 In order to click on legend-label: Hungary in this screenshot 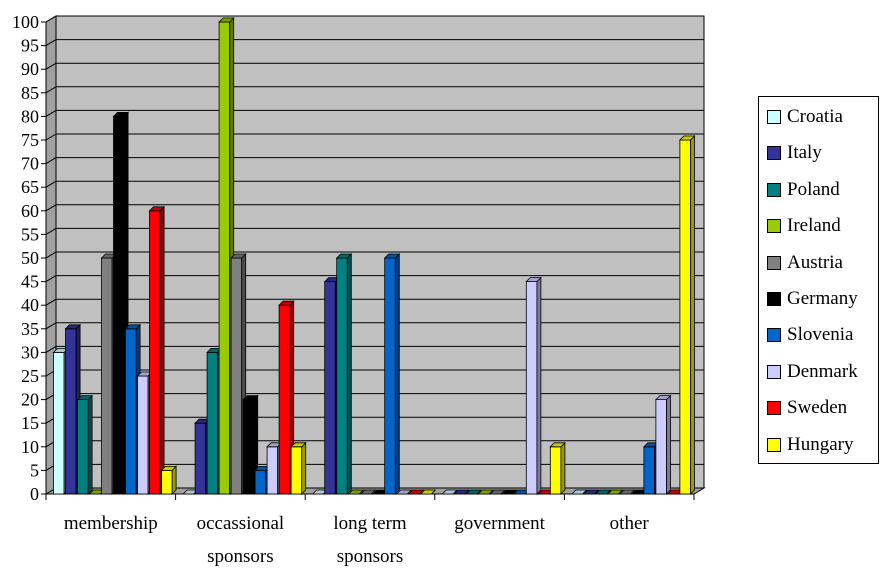, I will do `click(820, 444)`.